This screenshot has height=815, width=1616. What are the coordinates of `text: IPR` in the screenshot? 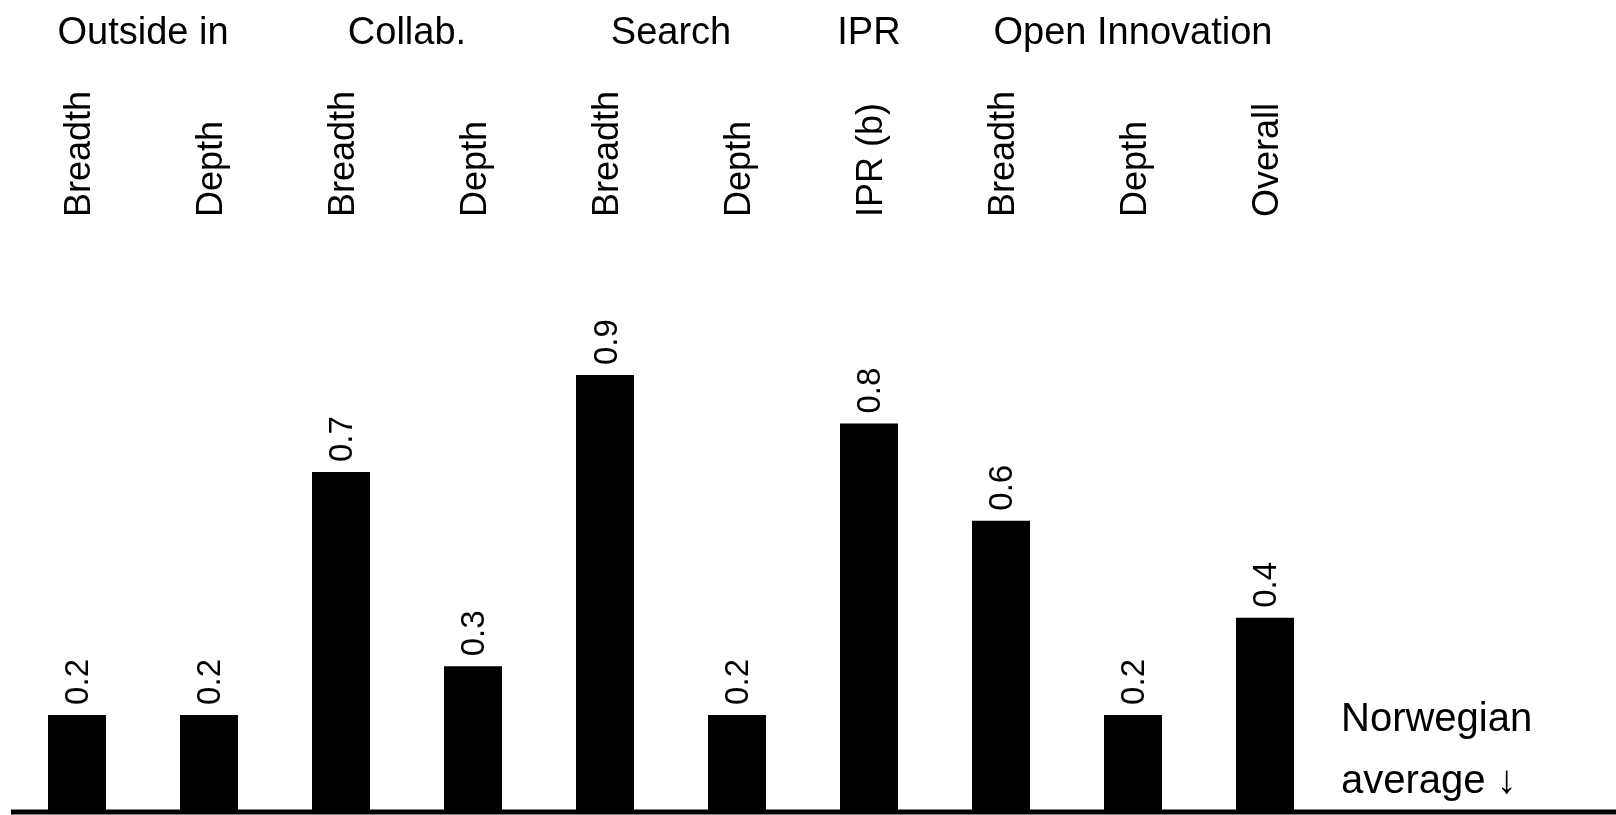 It's located at (869, 31).